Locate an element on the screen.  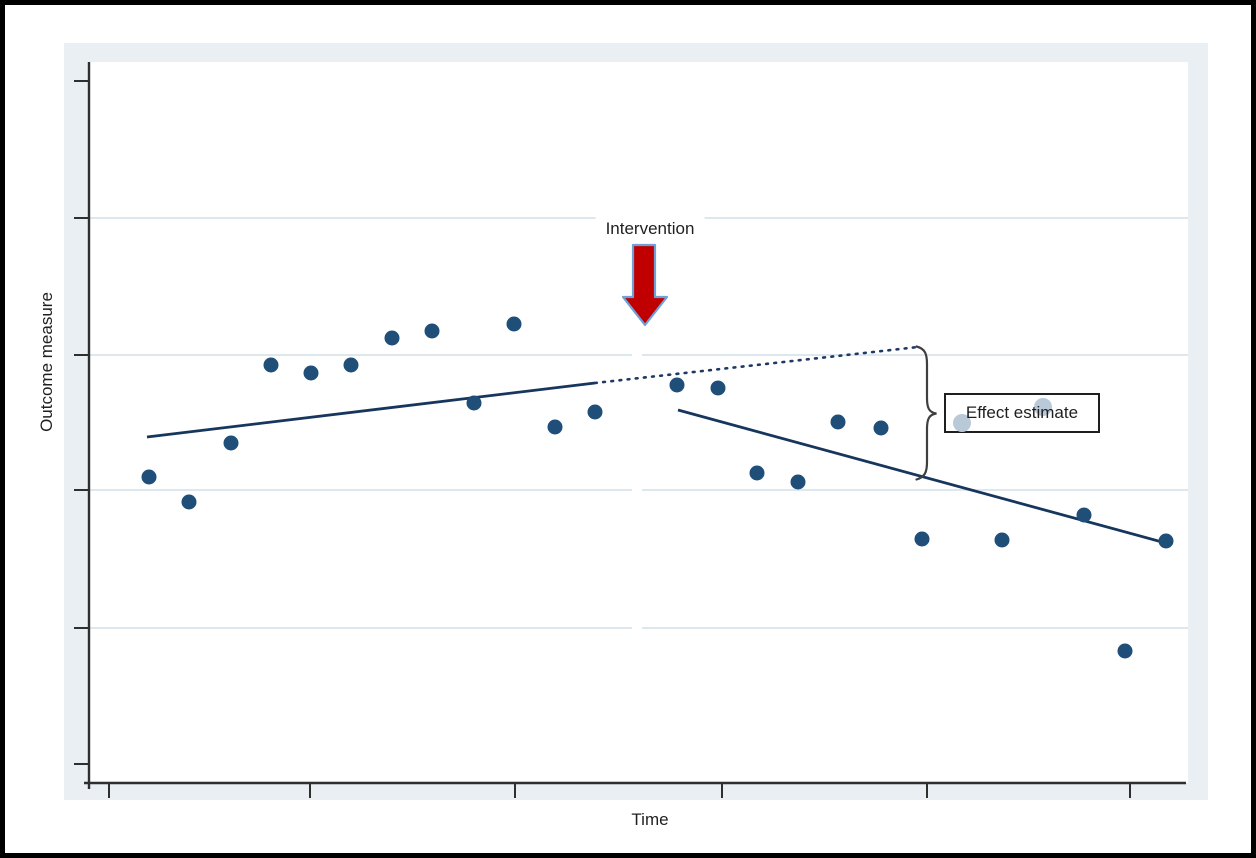
x-axis-title: Time is located at coordinates (650, 819).